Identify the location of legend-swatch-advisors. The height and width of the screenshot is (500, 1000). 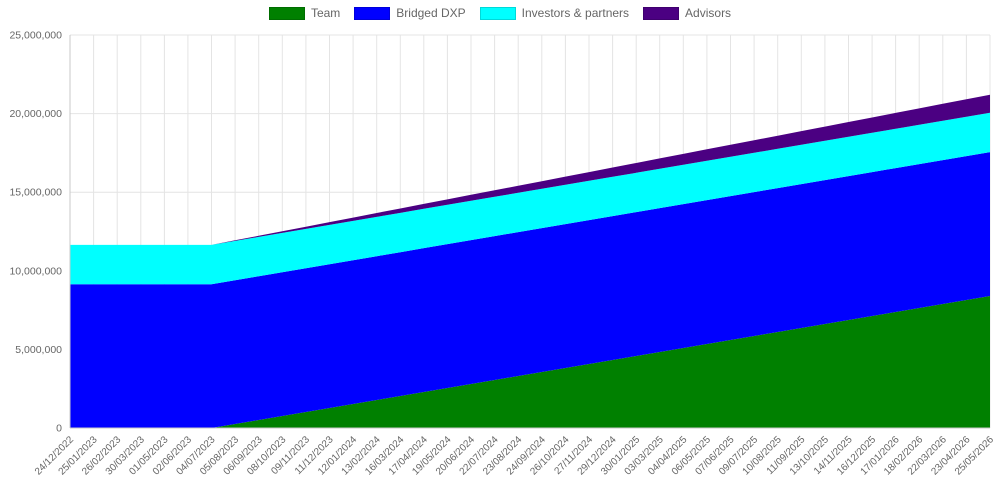
(661, 13).